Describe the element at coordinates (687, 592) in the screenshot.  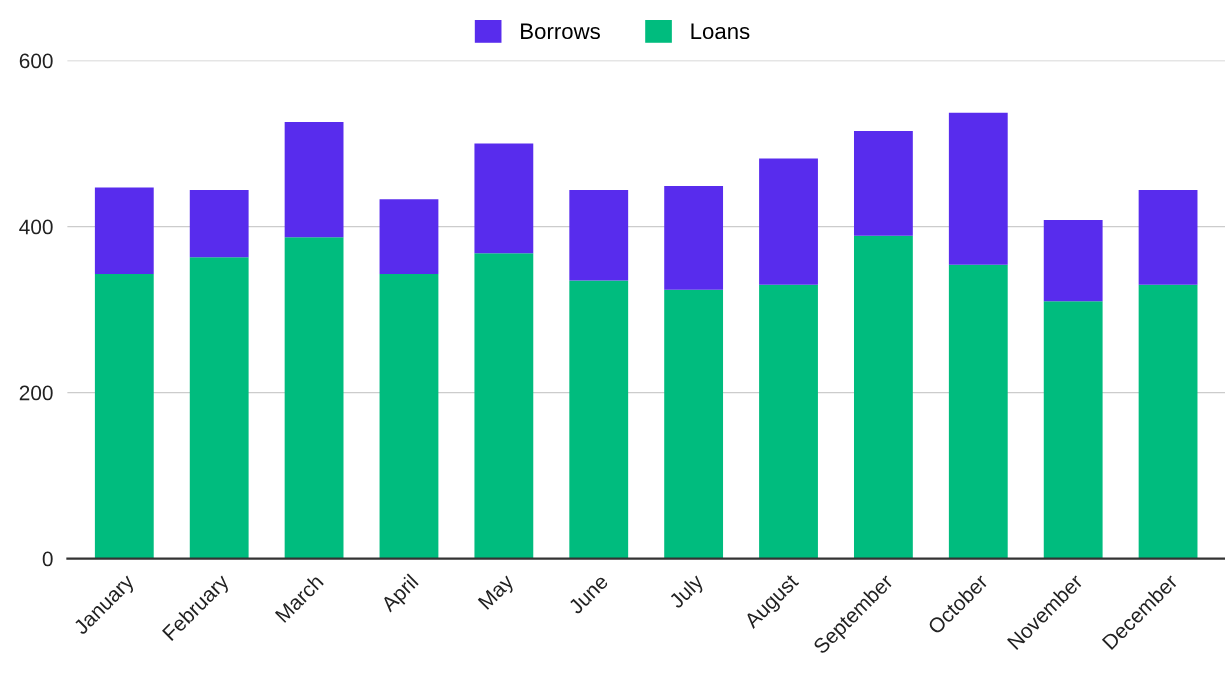
I see `x-tick-label: July` at that location.